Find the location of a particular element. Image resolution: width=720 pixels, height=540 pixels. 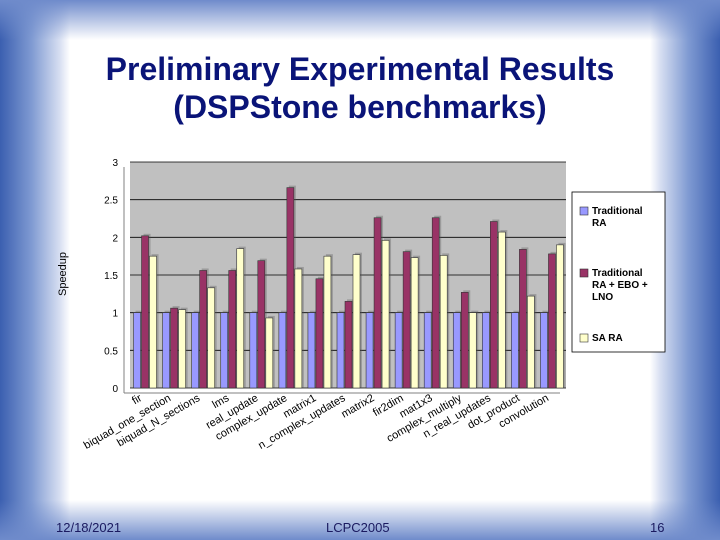

legend-label: RA is located at coordinates (599, 223).